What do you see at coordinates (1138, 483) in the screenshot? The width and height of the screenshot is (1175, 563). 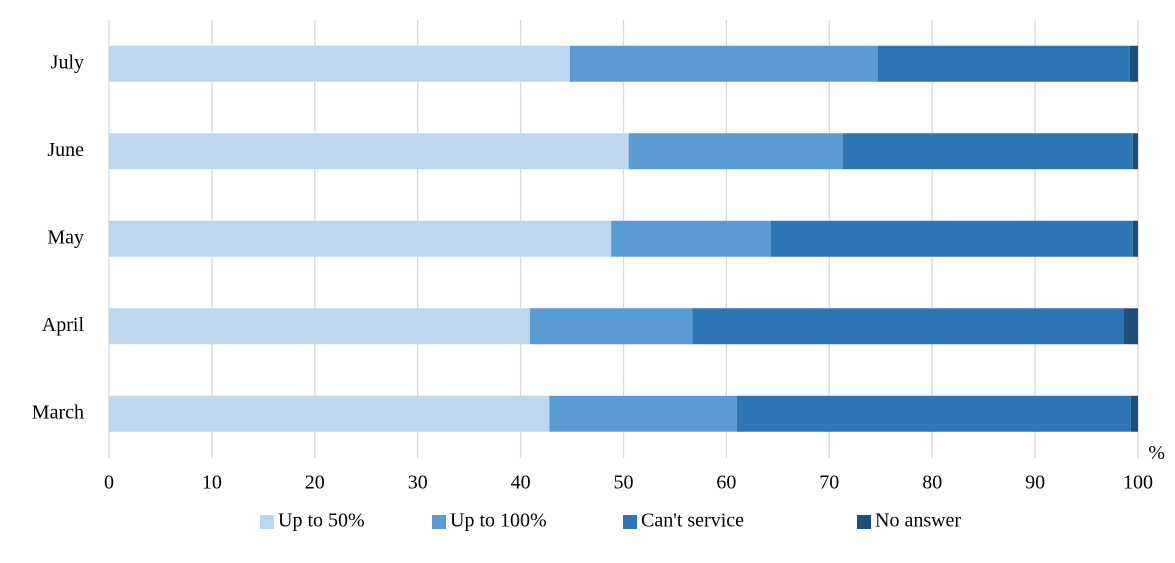 I see `x-tick-label: 100` at bounding box center [1138, 483].